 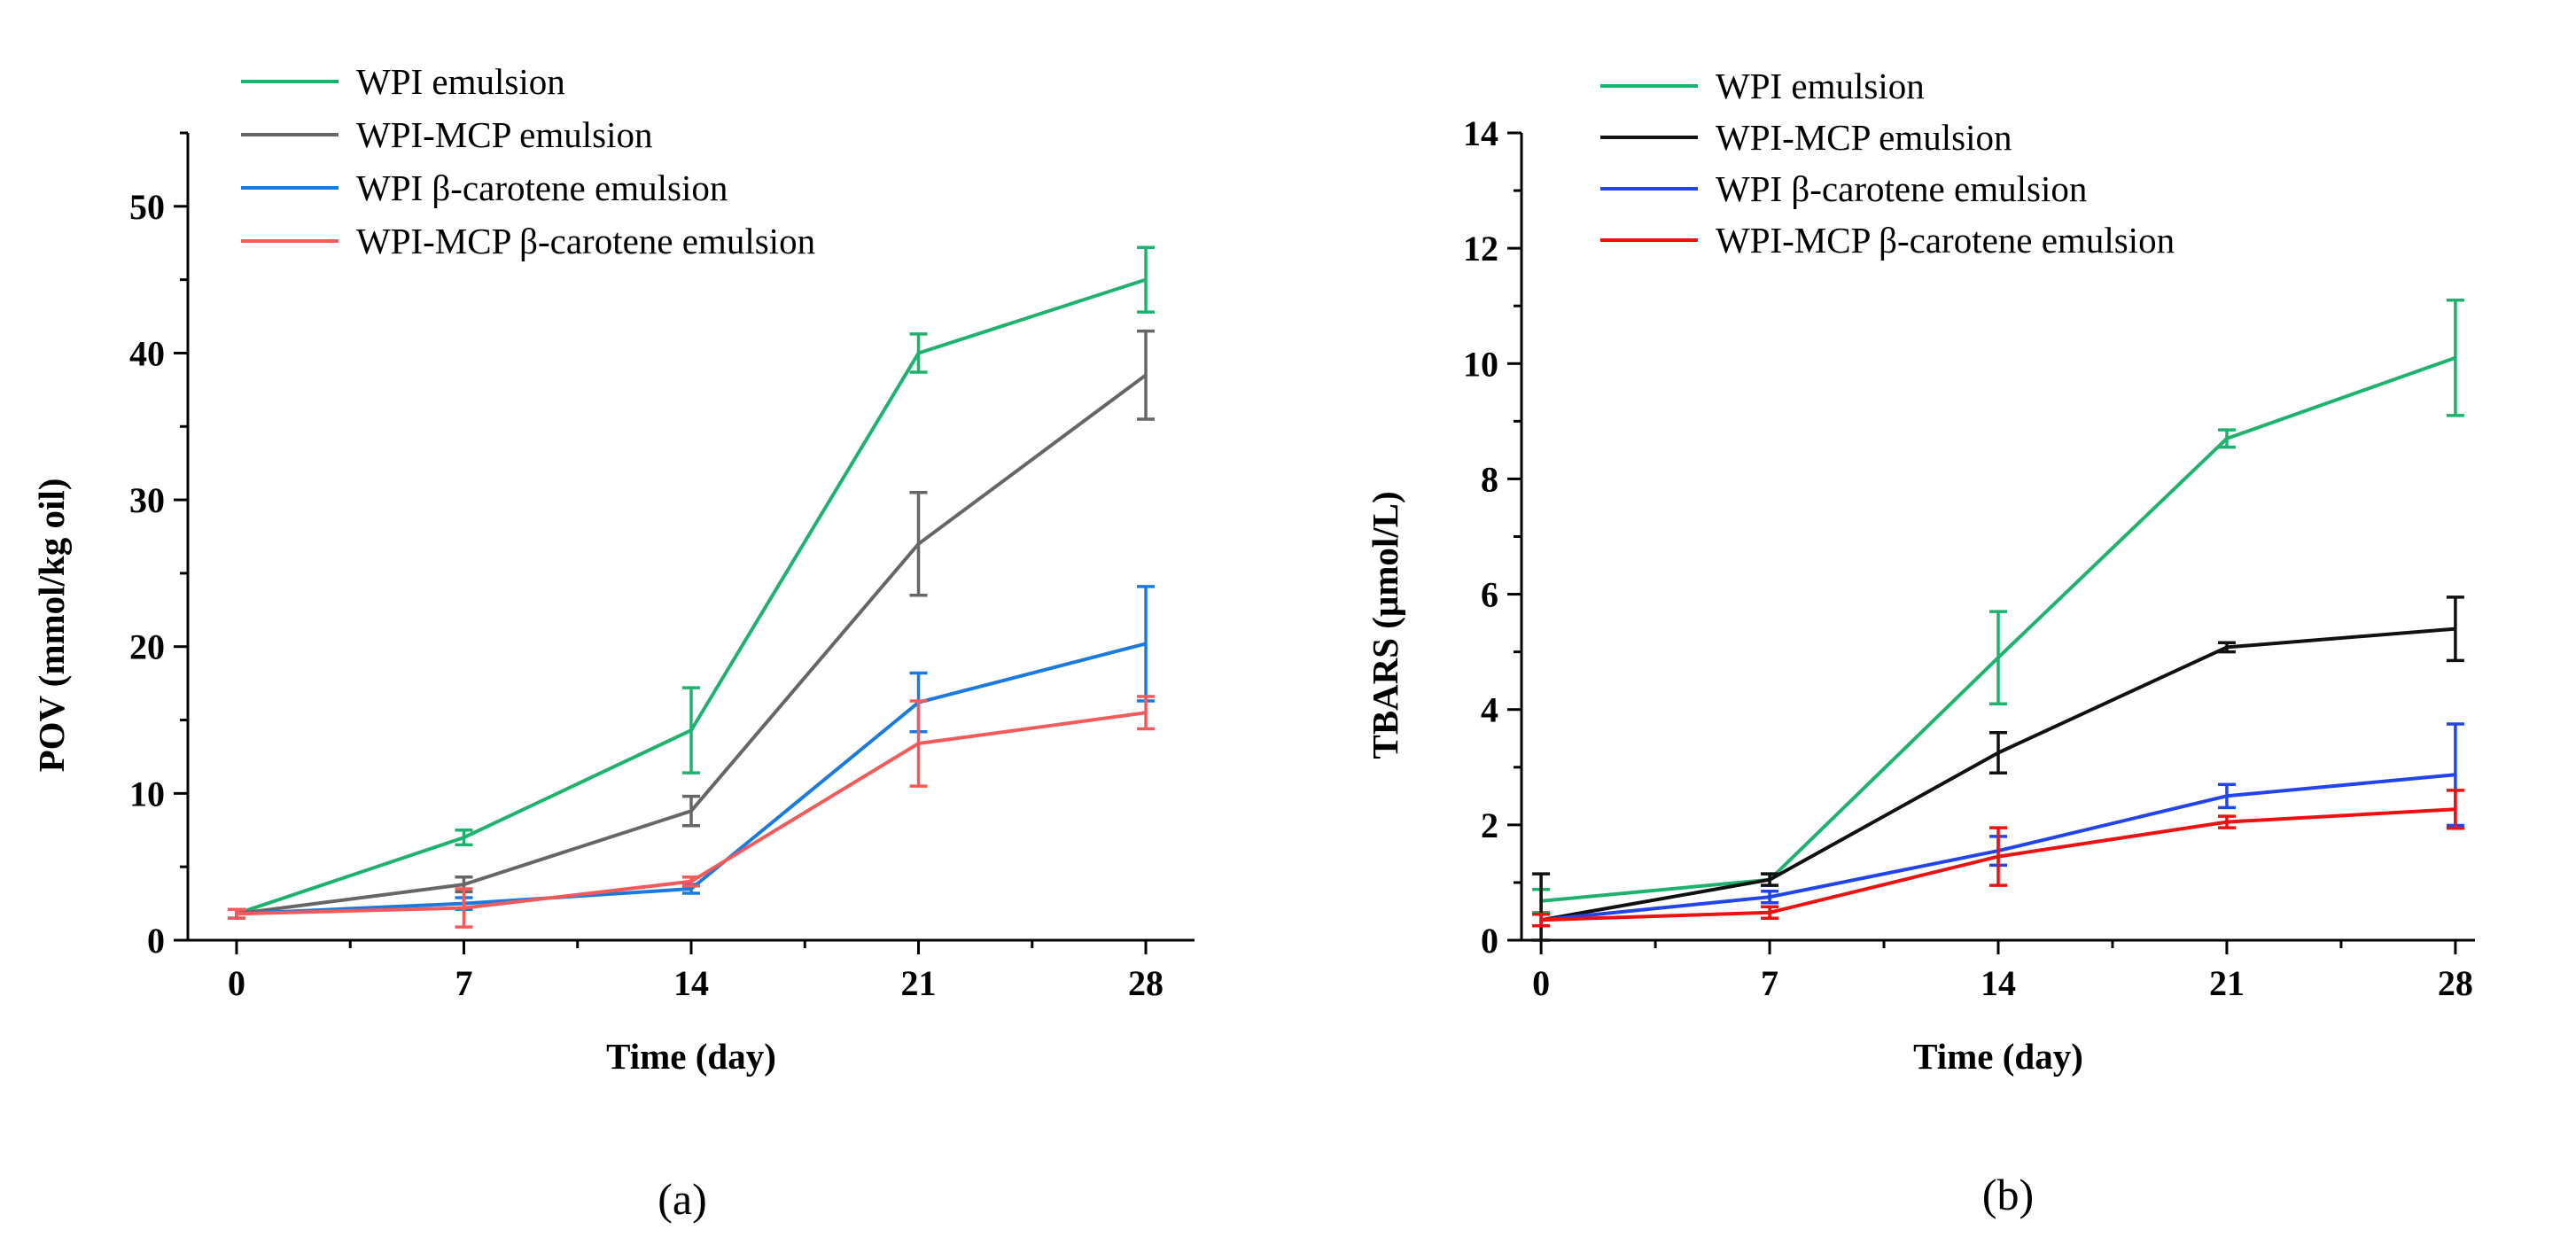 What do you see at coordinates (1481, 133) in the screenshot?
I see `chart-b-y-tick-label: 14` at bounding box center [1481, 133].